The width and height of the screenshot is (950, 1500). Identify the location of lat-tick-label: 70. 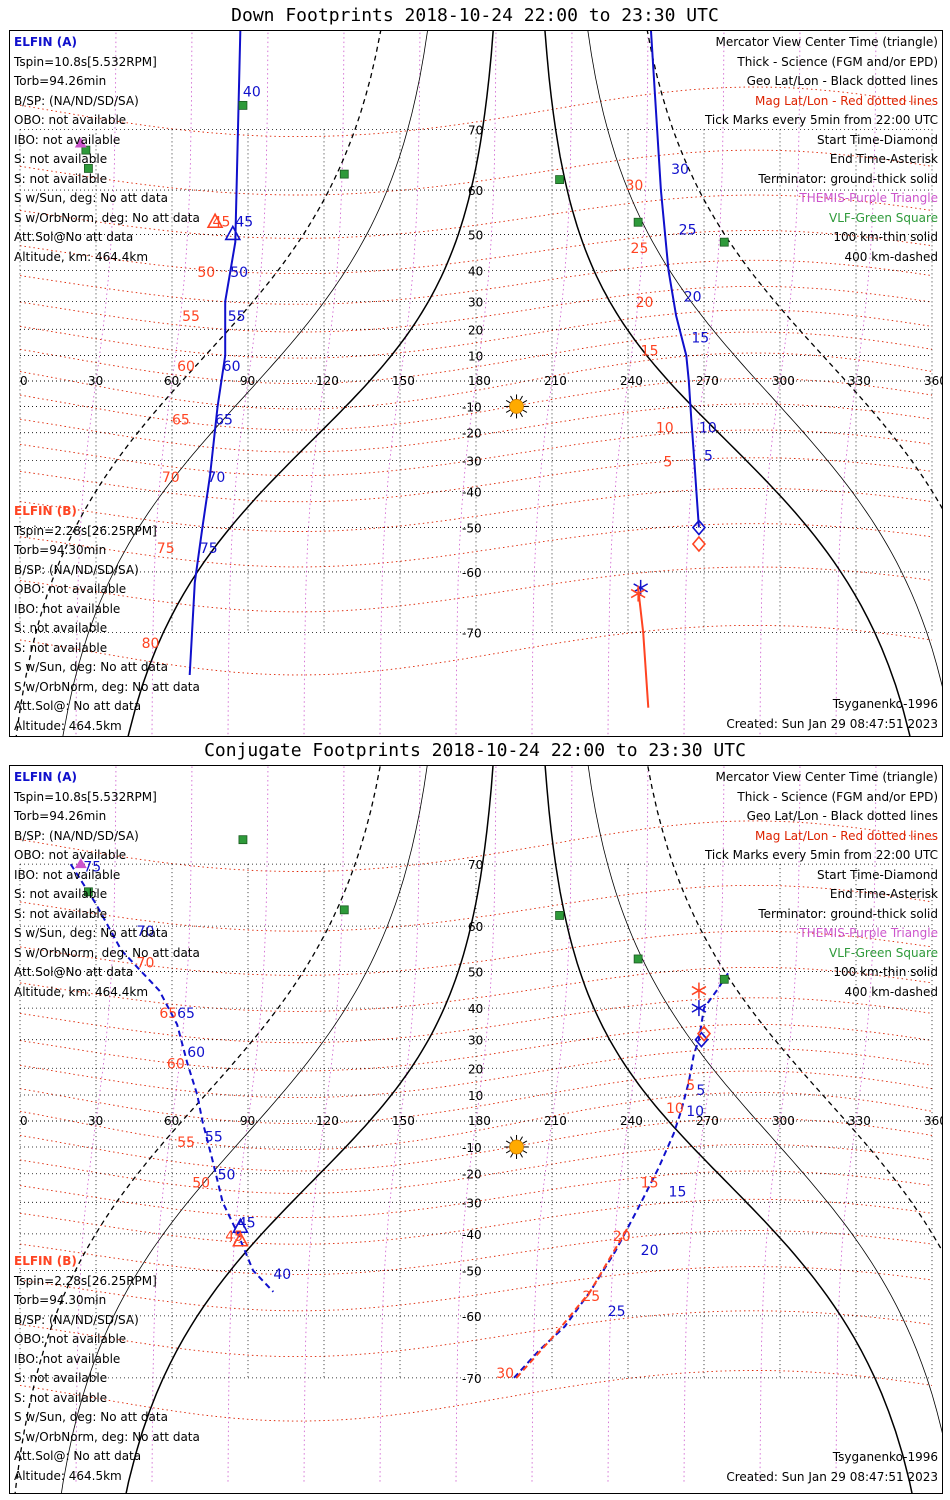
(475, 130).